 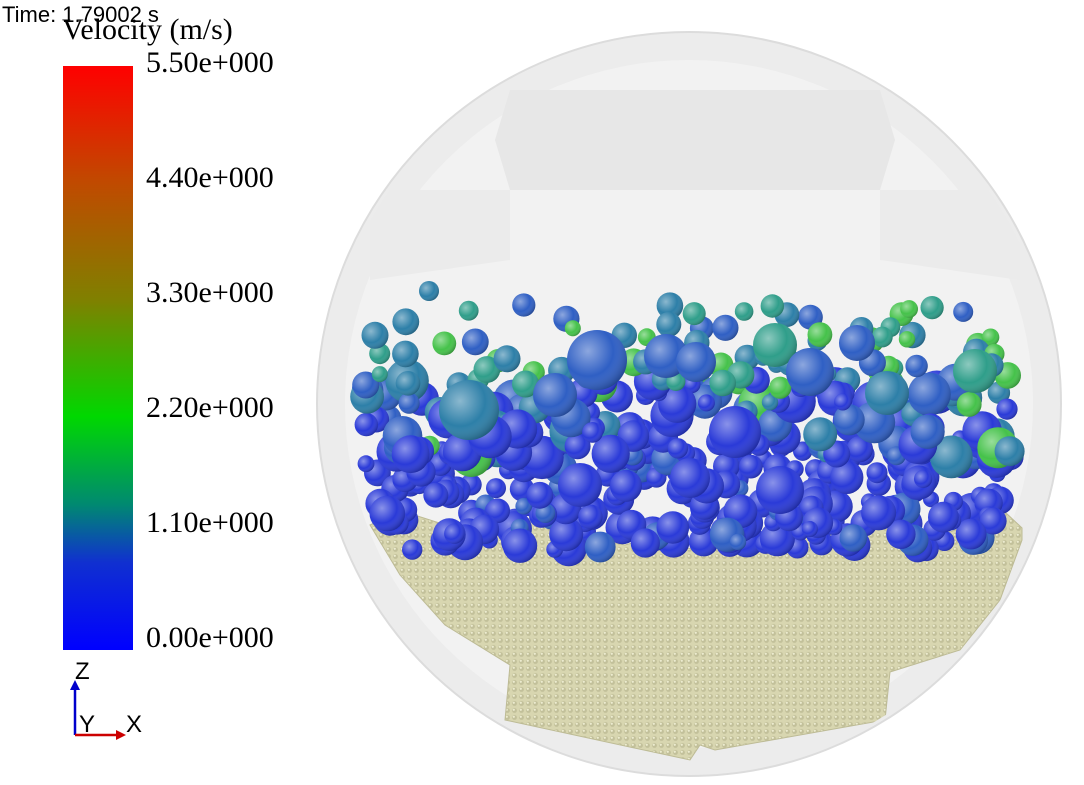 I want to click on triad-z-label: Z, so click(x=82, y=671).